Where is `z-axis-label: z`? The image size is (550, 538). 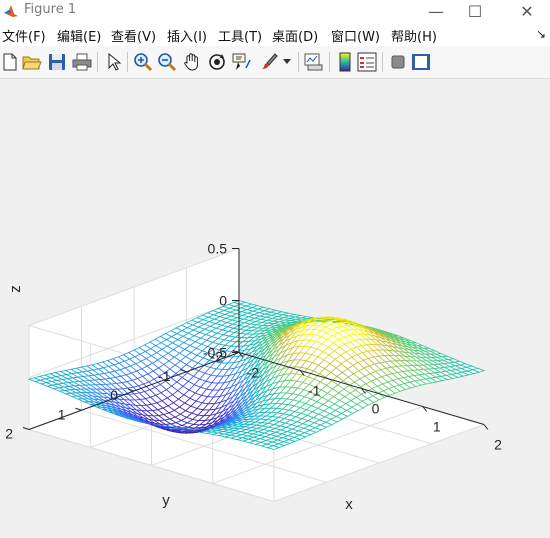 z-axis-label: z is located at coordinates (15, 289).